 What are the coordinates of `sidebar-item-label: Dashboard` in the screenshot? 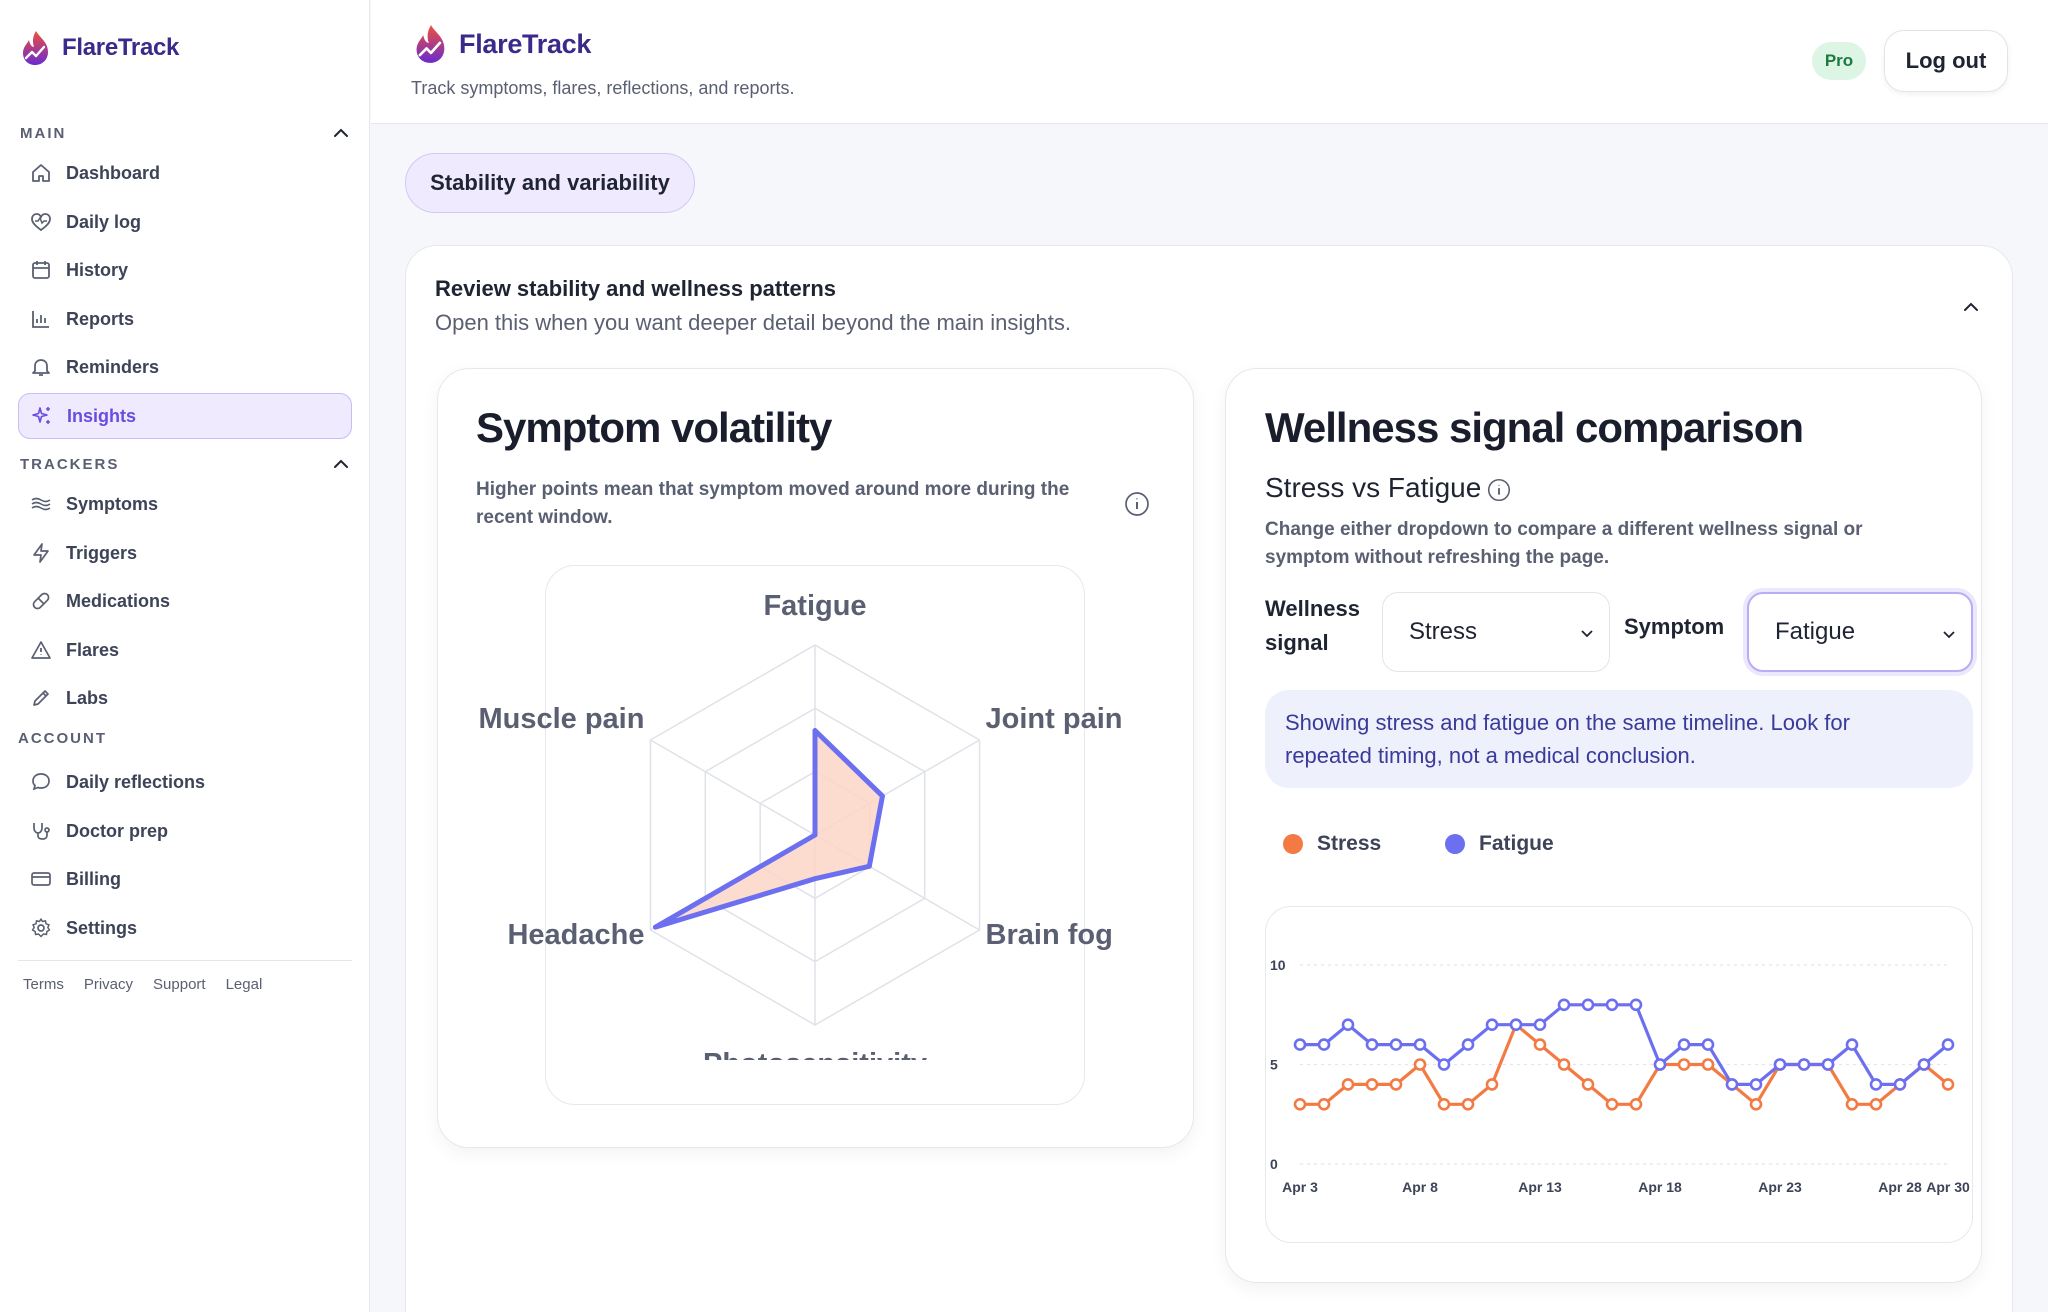 It's located at (113, 172).